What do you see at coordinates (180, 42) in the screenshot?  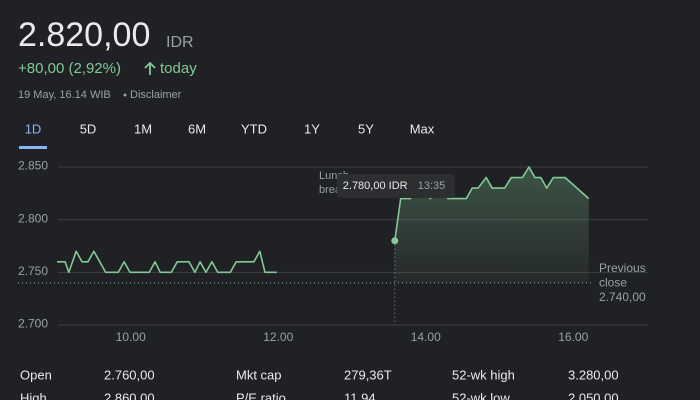 I see `currency: IDR` at bounding box center [180, 42].